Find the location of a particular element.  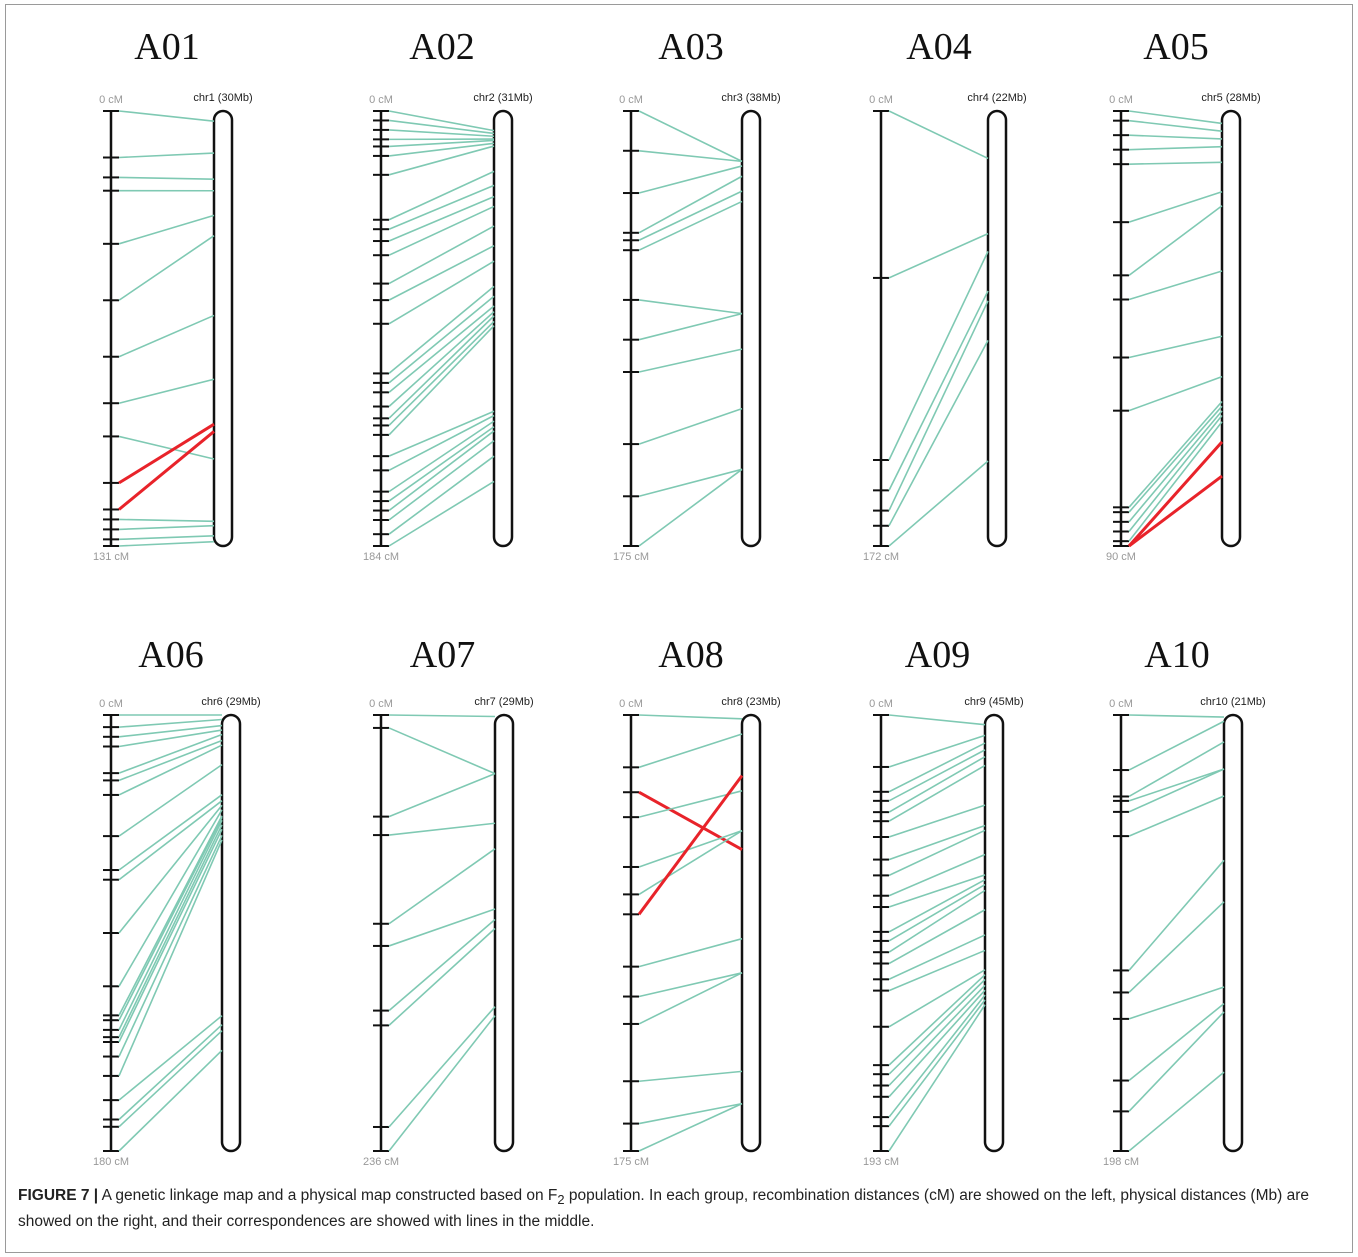

axis-tick-label: 198 cM is located at coordinates (1121, 1162).